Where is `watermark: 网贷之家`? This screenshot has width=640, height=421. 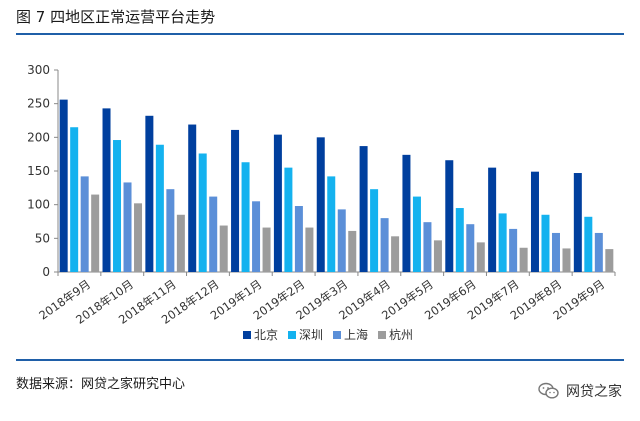
watermark: 网贷之家 is located at coordinates (580, 391).